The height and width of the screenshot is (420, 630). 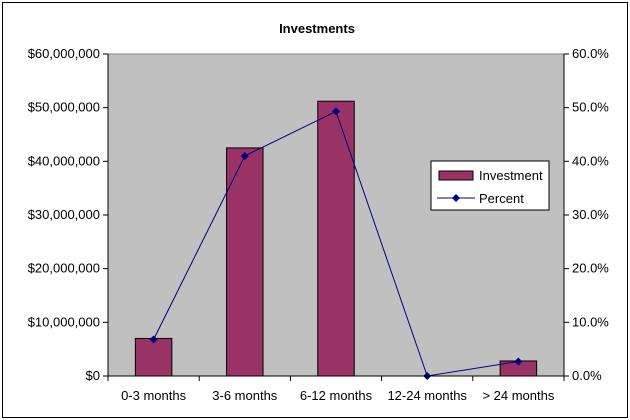 What do you see at coordinates (587, 375) in the screenshot?
I see `right-tick-label: 0.0%` at bounding box center [587, 375].